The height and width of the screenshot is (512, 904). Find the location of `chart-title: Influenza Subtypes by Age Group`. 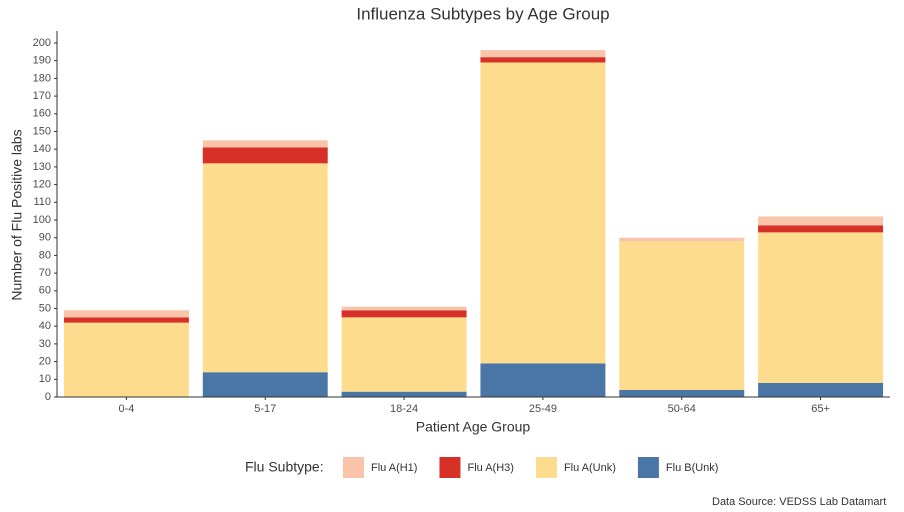

chart-title: Influenza Subtypes by Age Group is located at coordinates (482, 13).